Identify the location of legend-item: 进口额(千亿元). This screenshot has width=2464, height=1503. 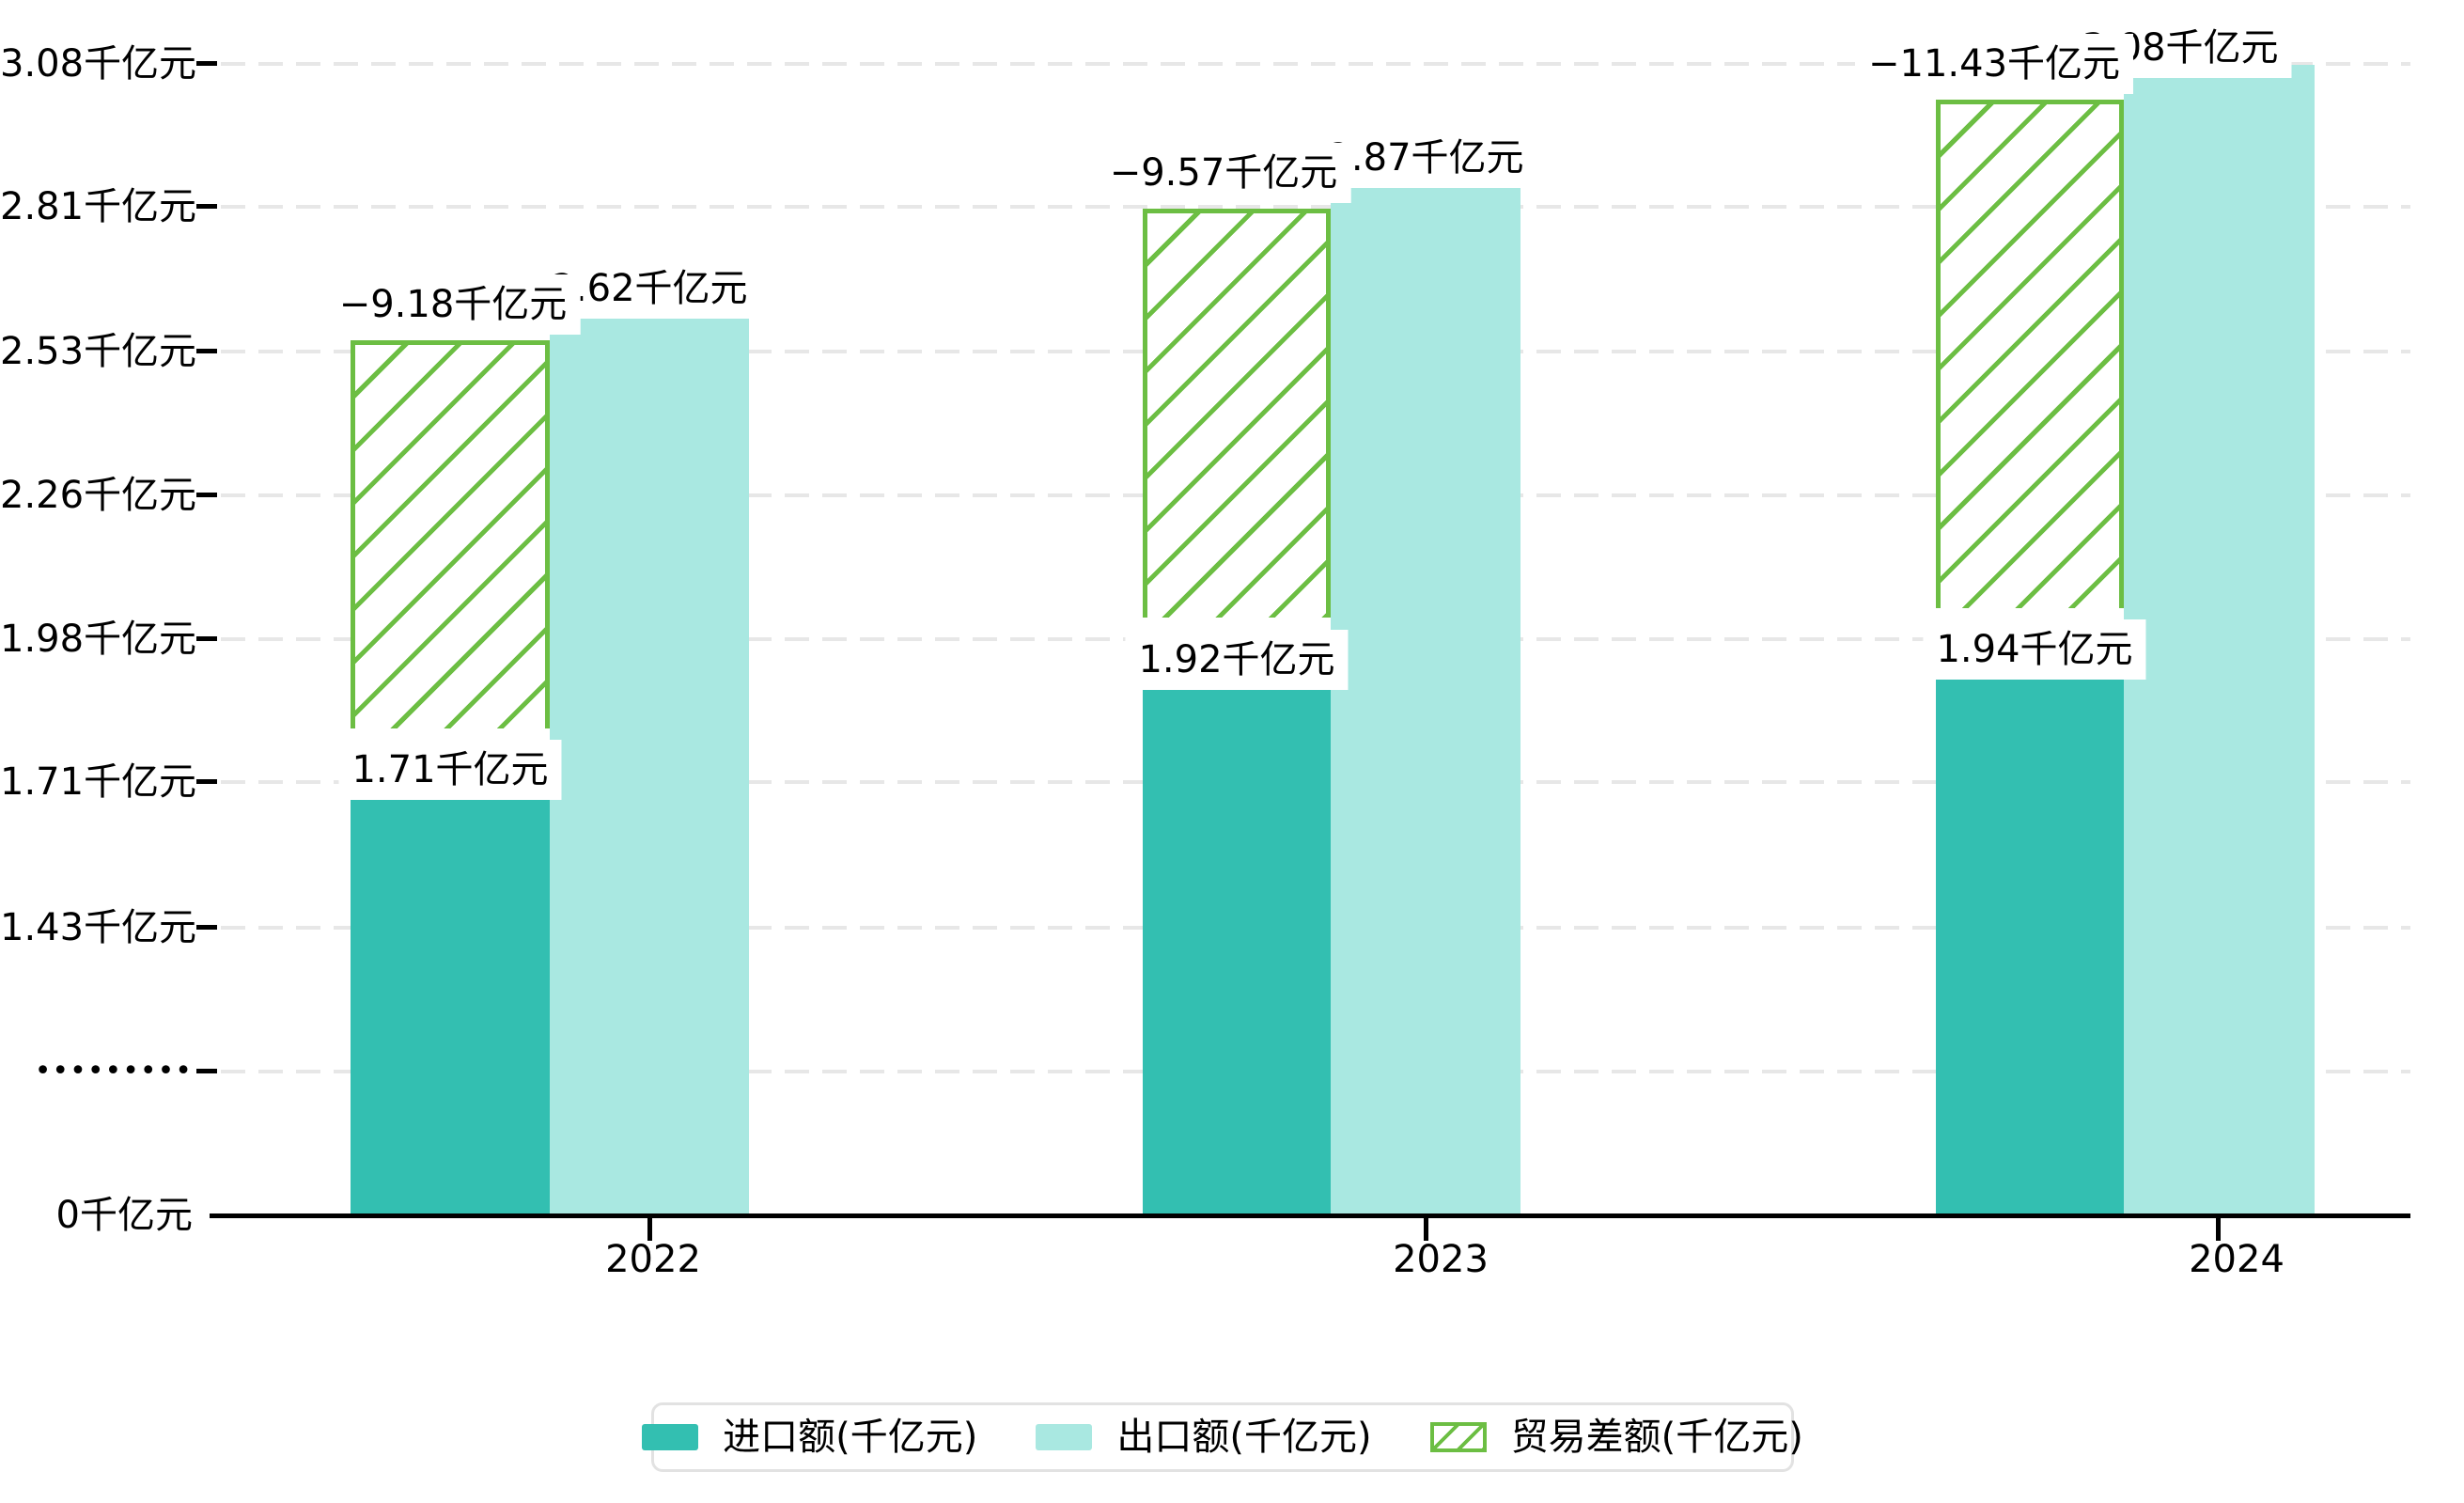
(809, 1437).